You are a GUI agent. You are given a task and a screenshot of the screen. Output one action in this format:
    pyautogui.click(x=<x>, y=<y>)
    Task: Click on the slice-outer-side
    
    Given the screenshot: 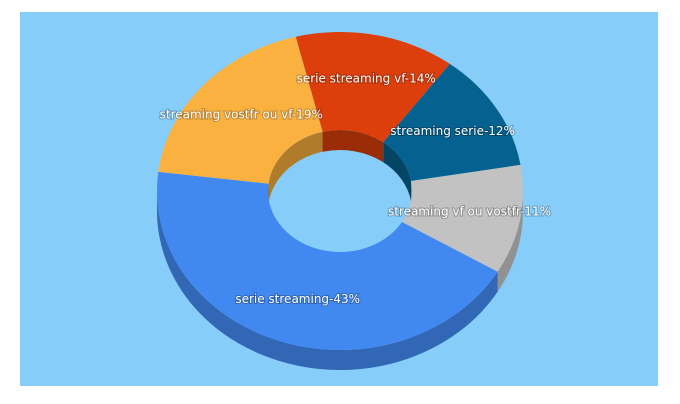 What is the action you would take?
    pyautogui.click(x=510, y=241)
    